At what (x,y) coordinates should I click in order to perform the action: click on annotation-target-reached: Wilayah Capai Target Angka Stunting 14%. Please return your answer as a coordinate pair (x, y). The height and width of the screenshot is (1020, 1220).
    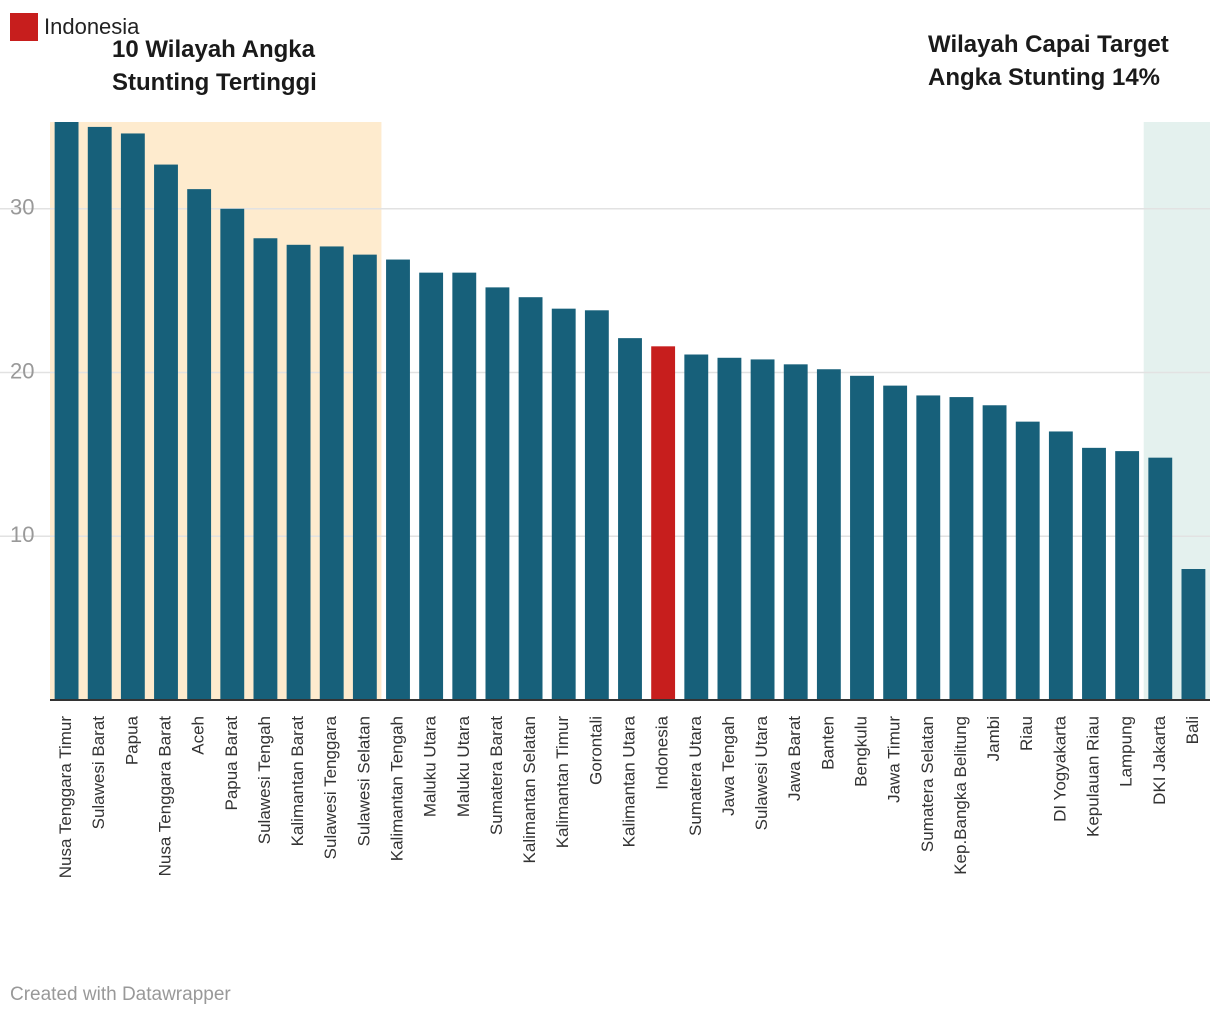
    Looking at the image, I should click on (1048, 61).